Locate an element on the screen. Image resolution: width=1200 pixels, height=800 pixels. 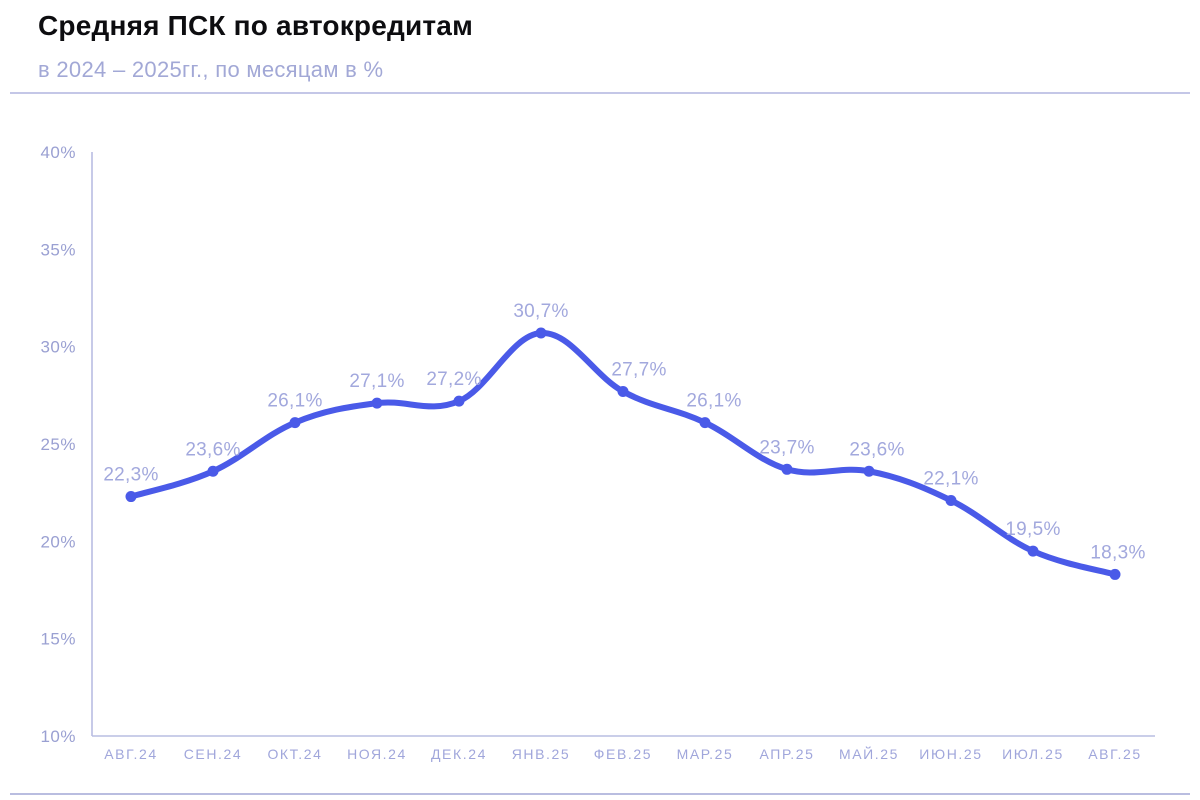
x-tick-label: ЯНВ.25 is located at coordinates (541, 754).